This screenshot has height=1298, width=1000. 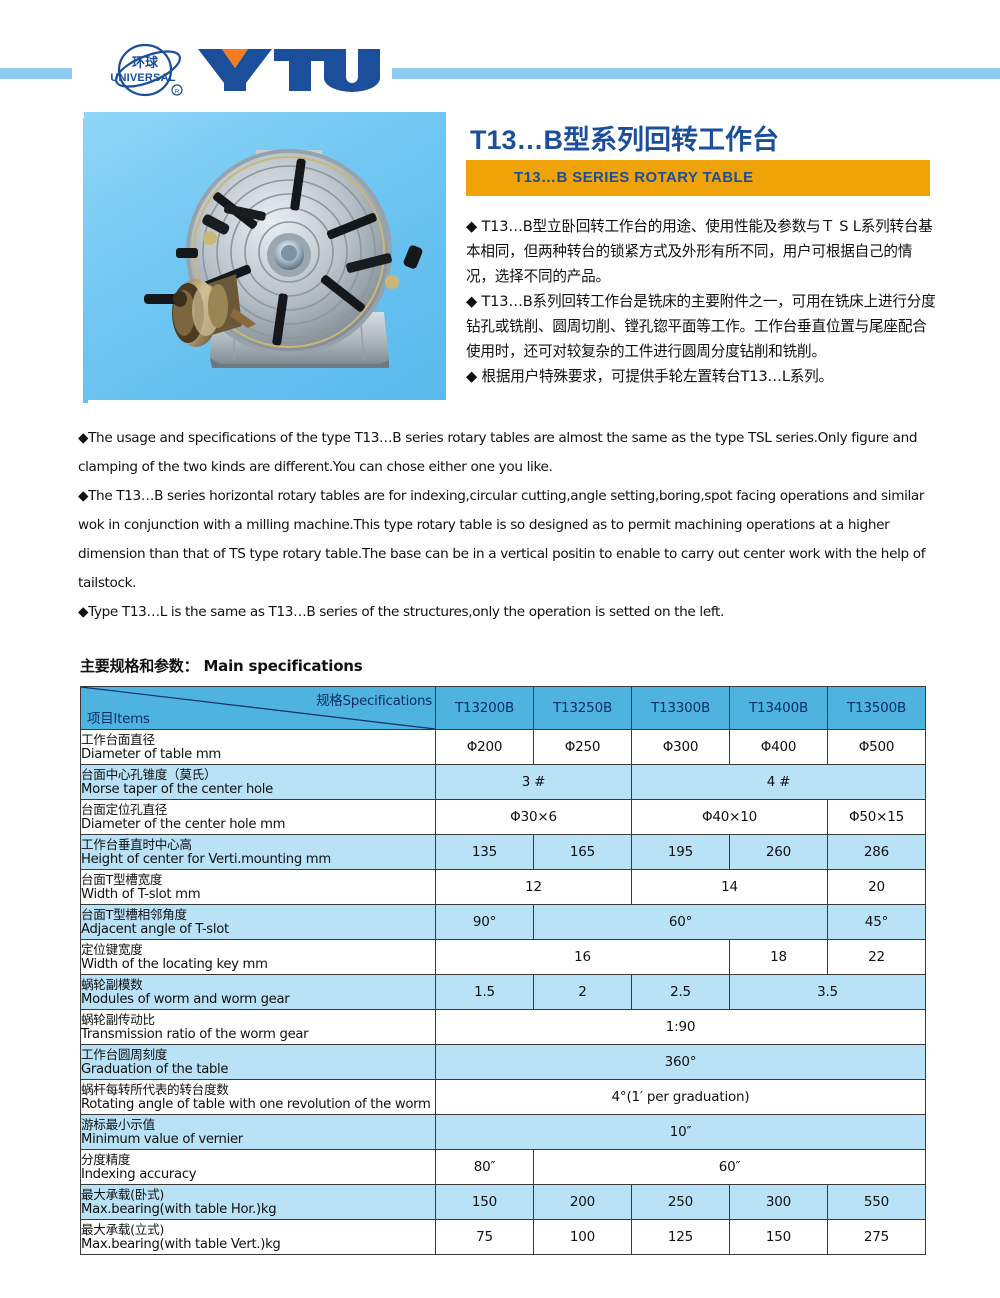 What do you see at coordinates (151, 754) in the screenshot?
I see `spec-item-label-en: Diameter of table mm` at bounding box center [151, 754].